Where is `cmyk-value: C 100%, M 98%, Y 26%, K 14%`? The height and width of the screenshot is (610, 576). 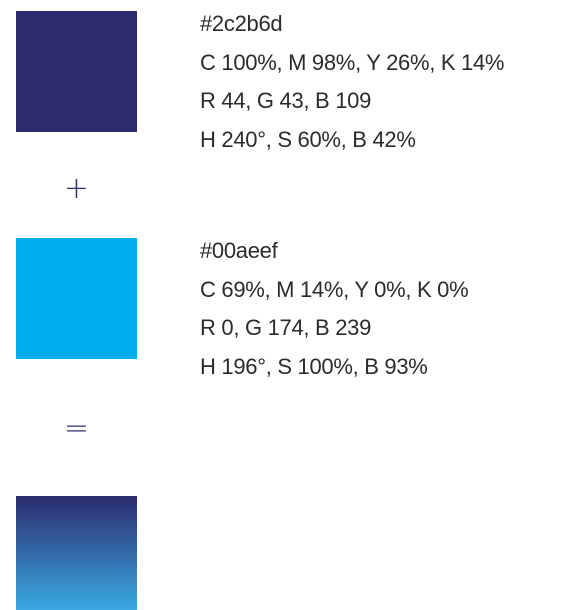
cmyk-value: C 100%, M 98%, Y 26%, K 14% is located at coordinates (352, 62).